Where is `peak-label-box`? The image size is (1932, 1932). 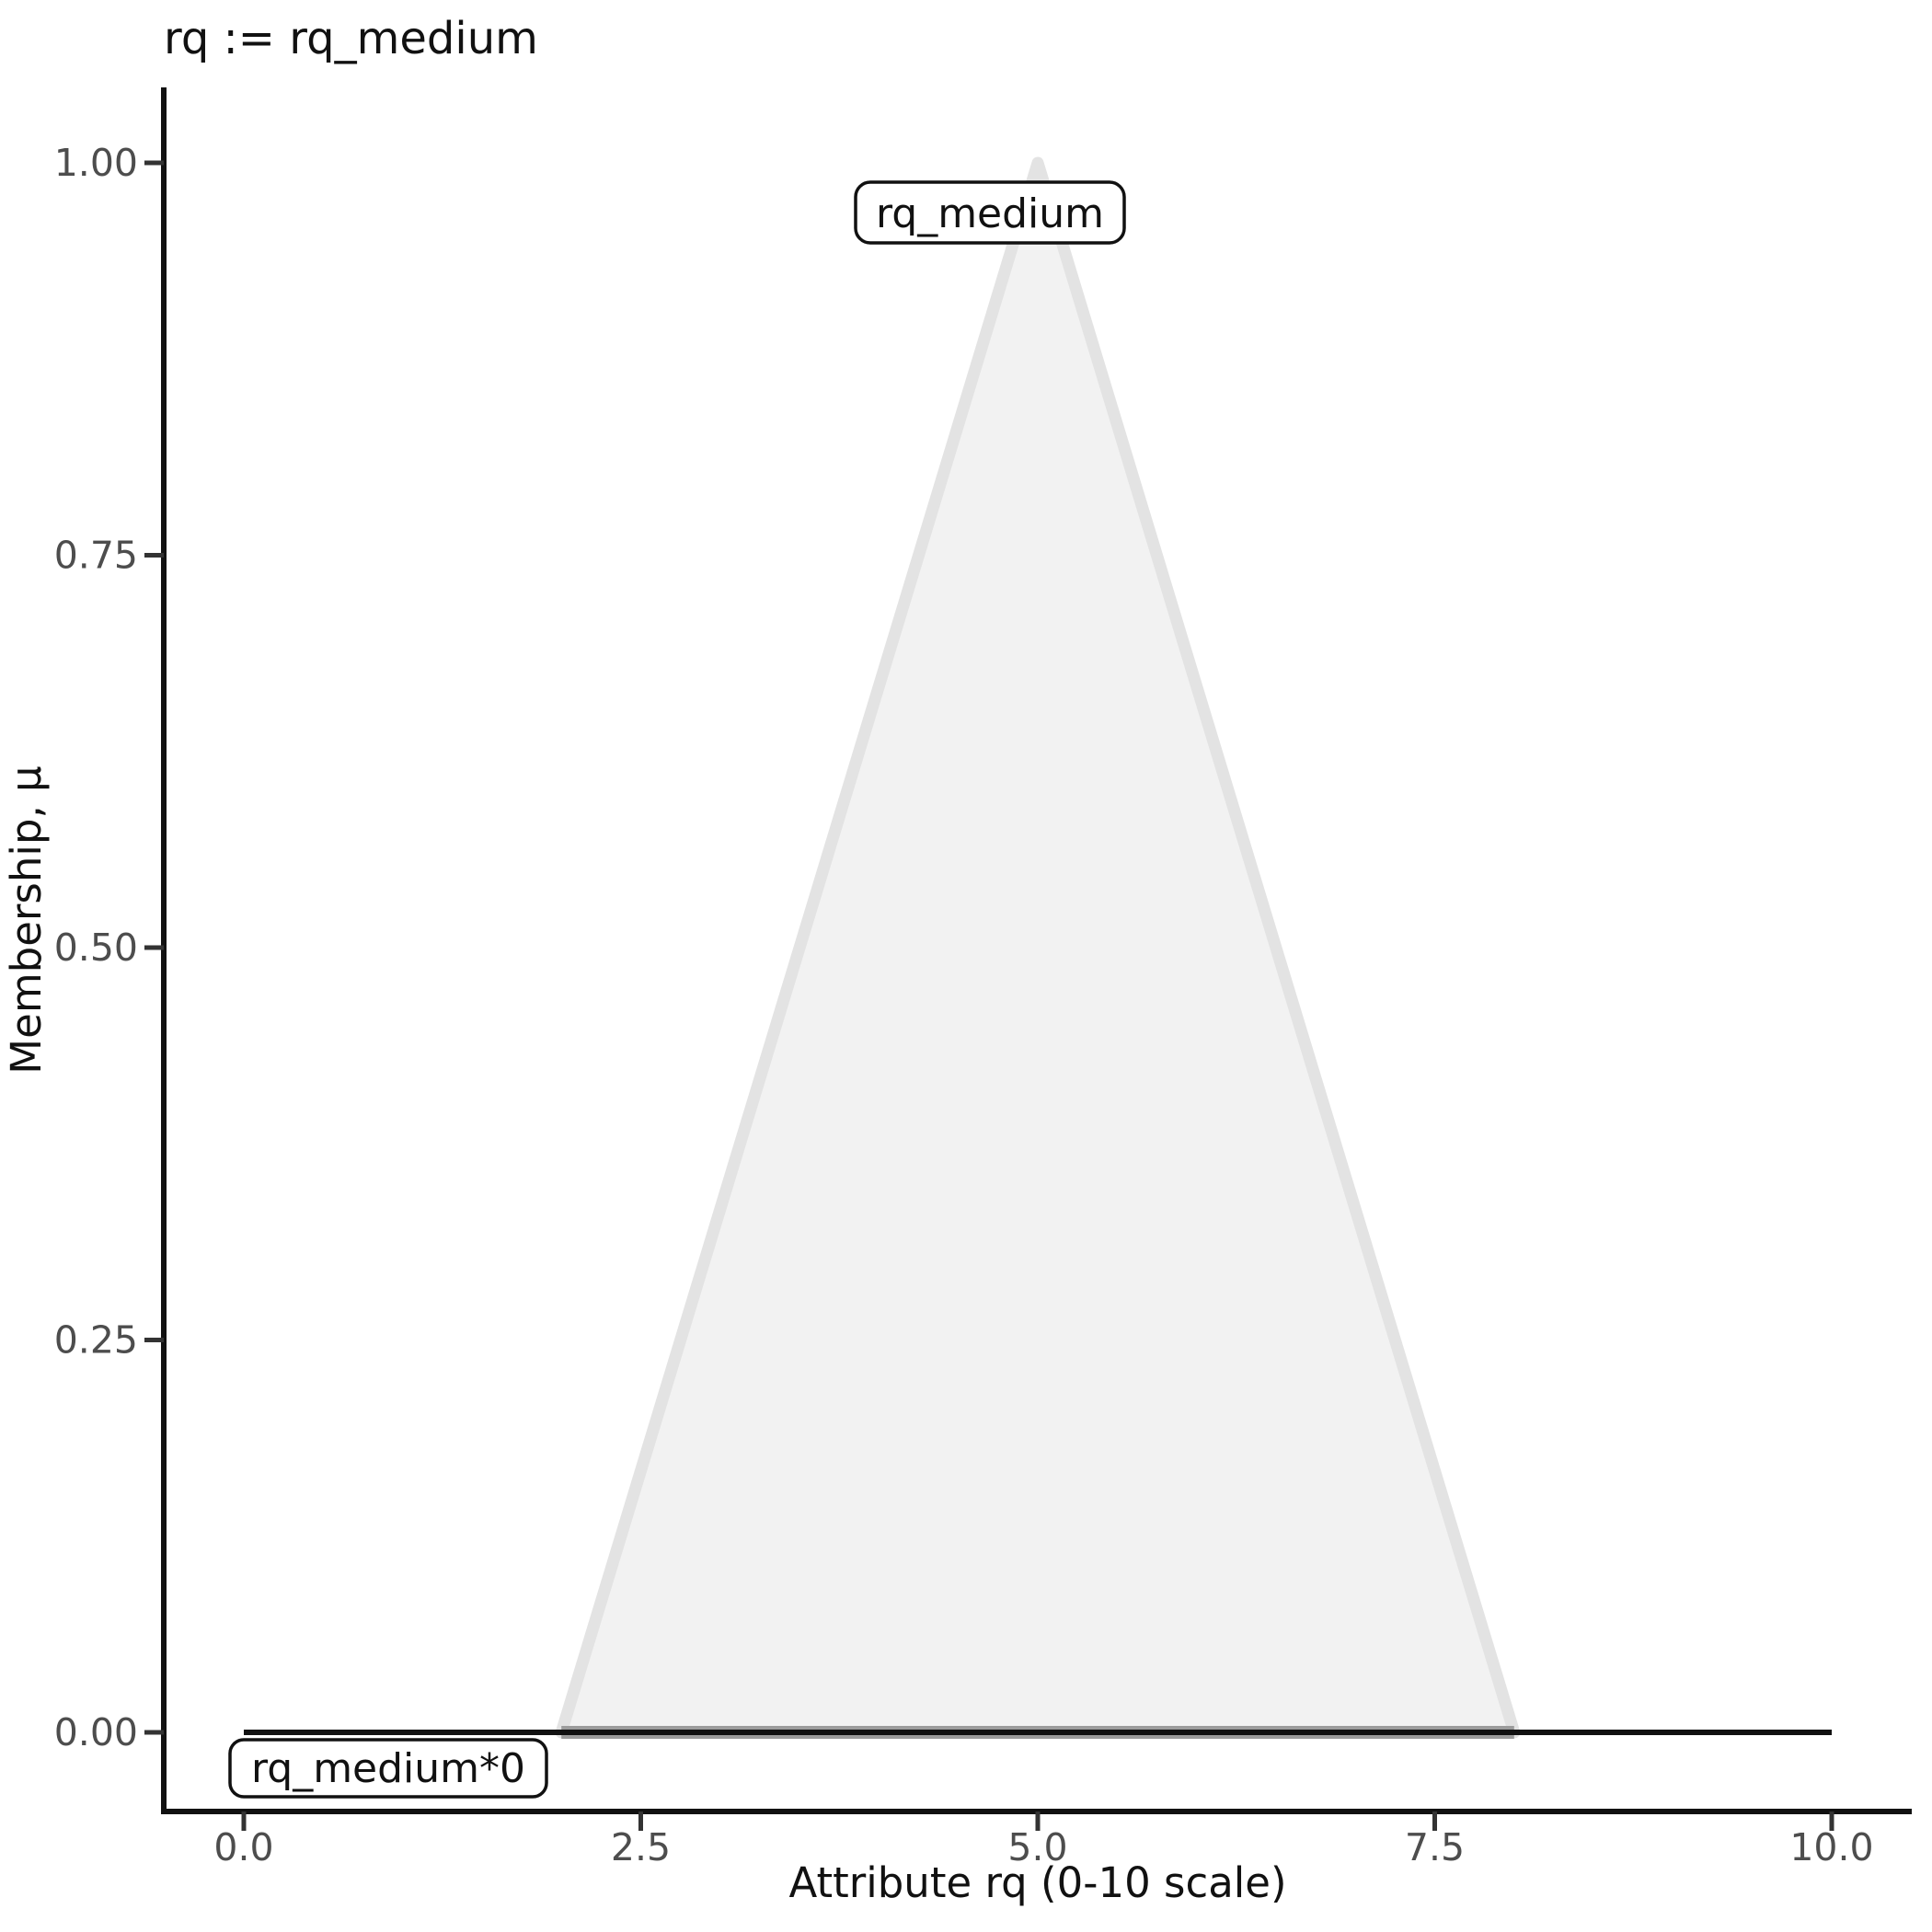 peak-label-box is located at coordinates (990, 212).